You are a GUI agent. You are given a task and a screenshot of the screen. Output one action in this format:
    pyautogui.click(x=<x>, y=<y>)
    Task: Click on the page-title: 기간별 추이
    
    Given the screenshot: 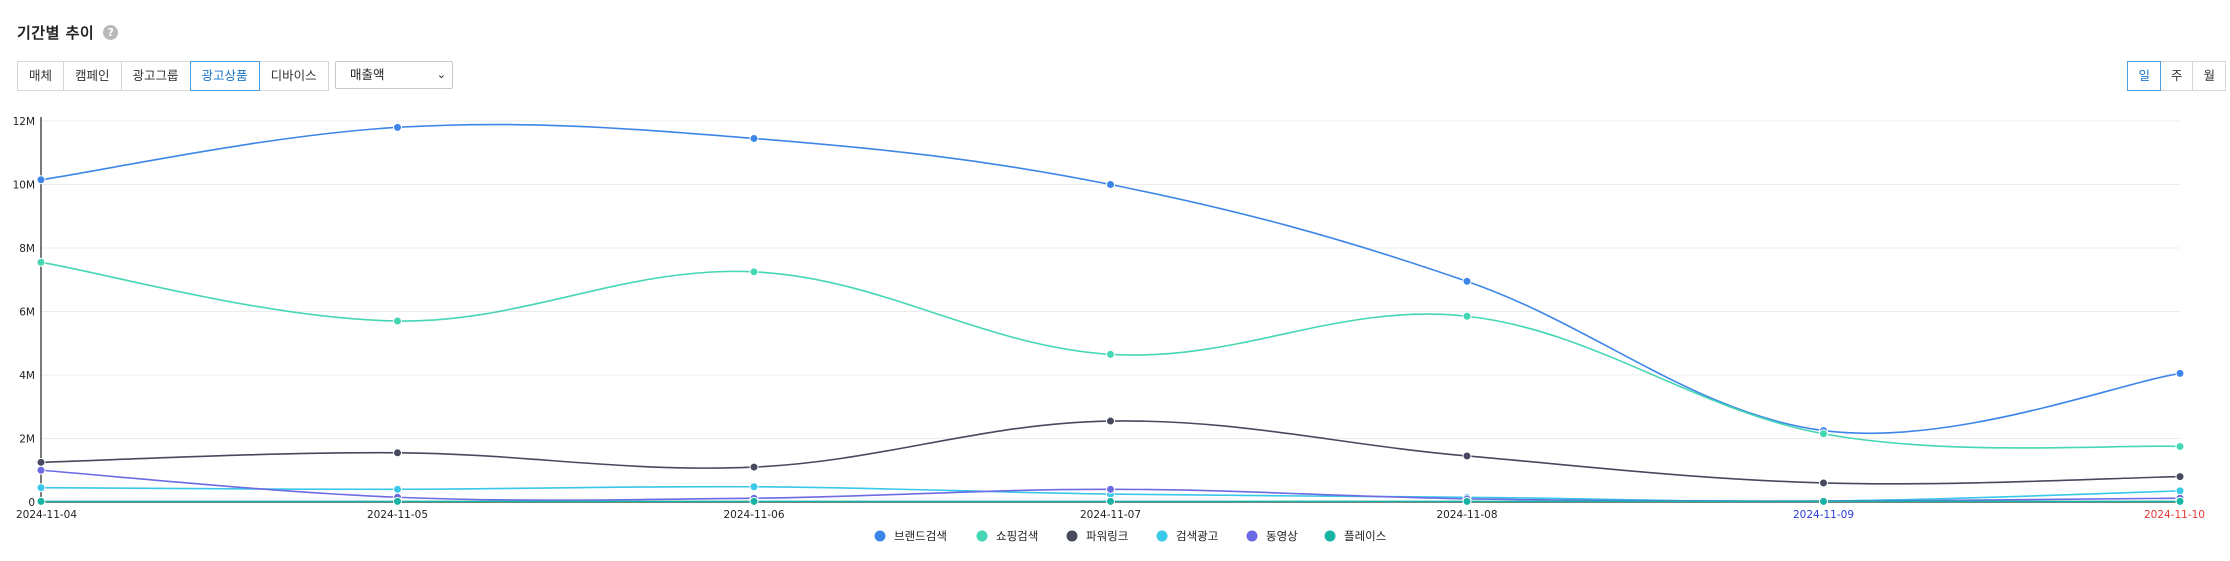 What is the action you would take?
    pyautogui.click(x=56, y=33)
    